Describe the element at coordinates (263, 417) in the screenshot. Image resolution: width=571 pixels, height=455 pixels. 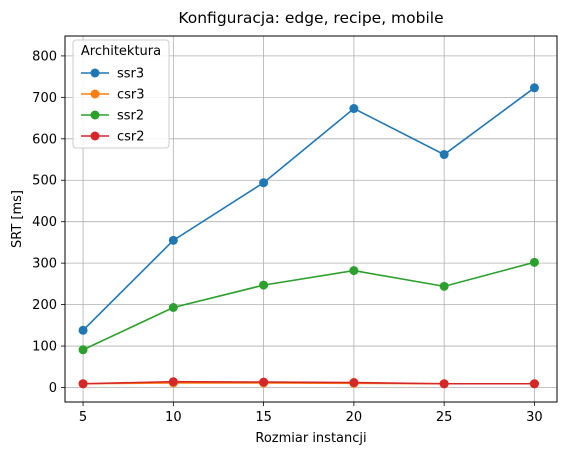
I see `x-tick-label: 15` at that location.